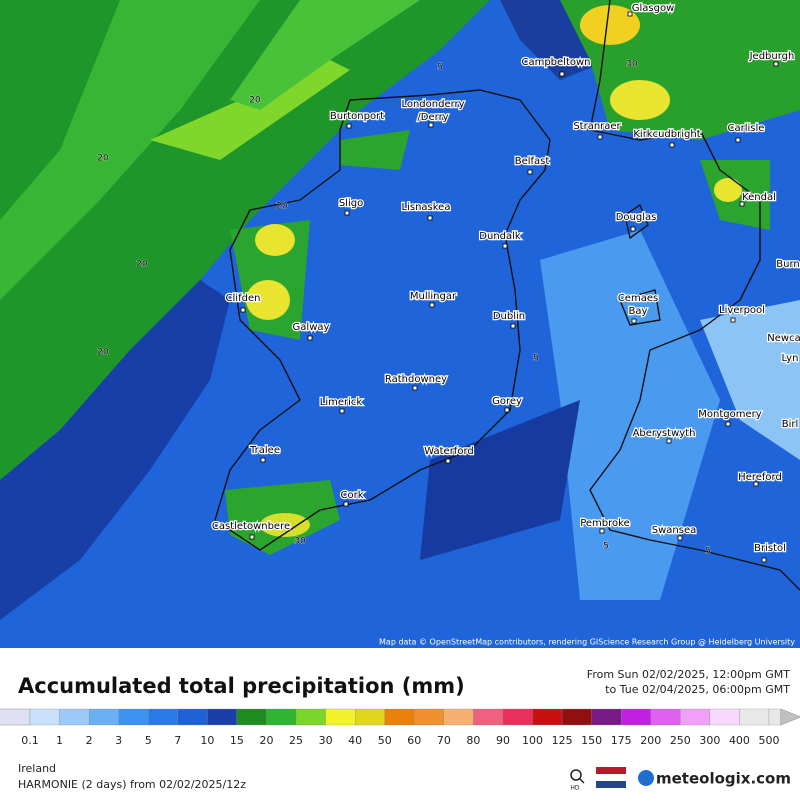  Describe the element at coordinates (611, 770) in the screenshot. I see `flag` at that location.